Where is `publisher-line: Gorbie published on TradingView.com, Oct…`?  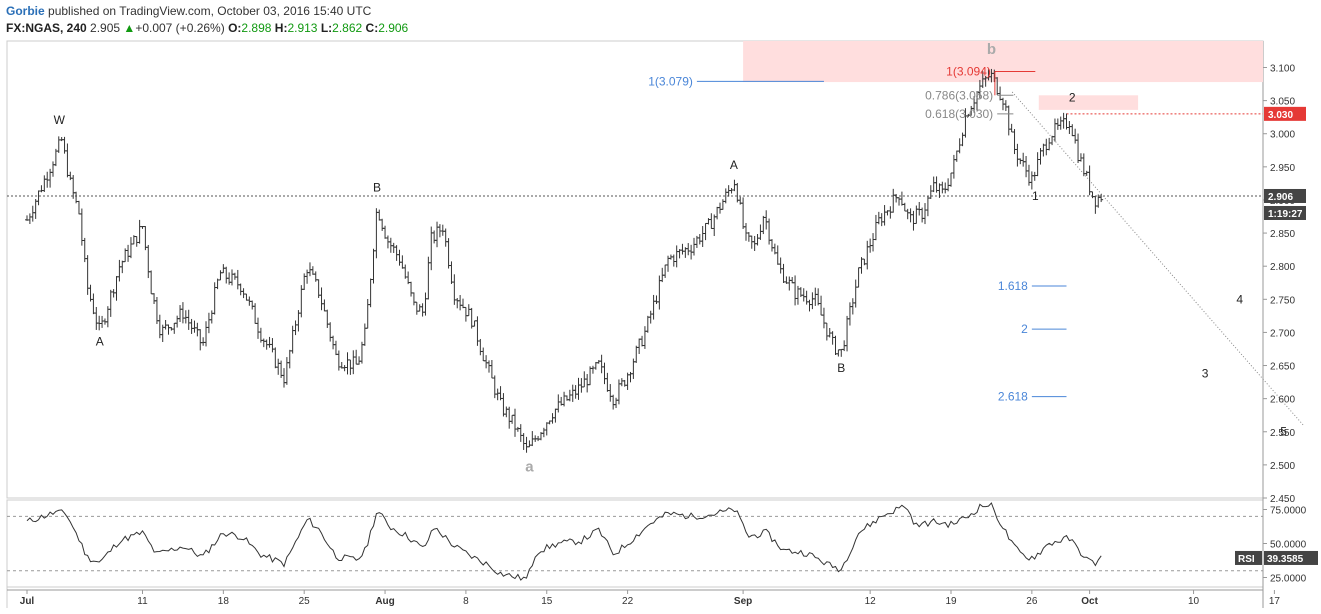
publisher-line: Gorbie published on TradingView.com, Oct… is located at coordinates (207, 11).